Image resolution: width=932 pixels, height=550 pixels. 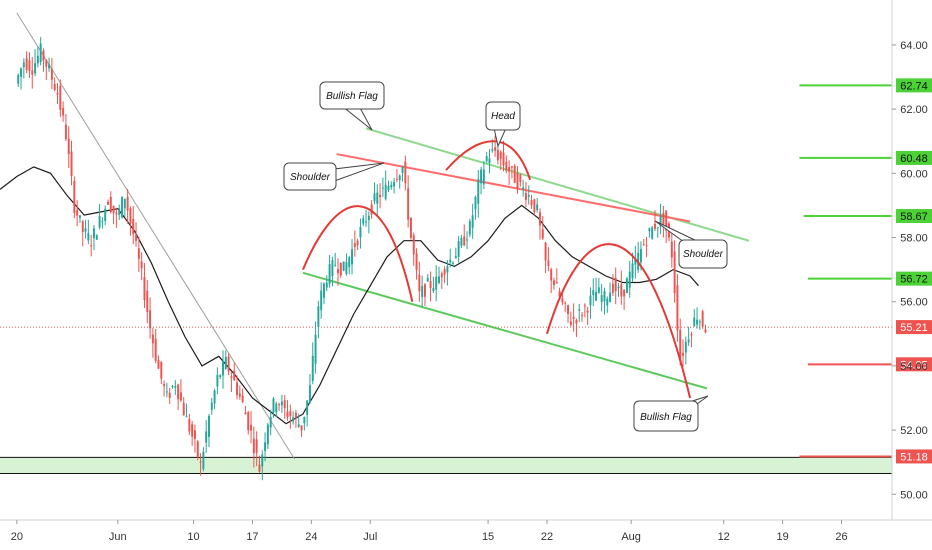 I want to click on callout-bullish-flag-top: Bullish Flag, so click(x=352, y=106).